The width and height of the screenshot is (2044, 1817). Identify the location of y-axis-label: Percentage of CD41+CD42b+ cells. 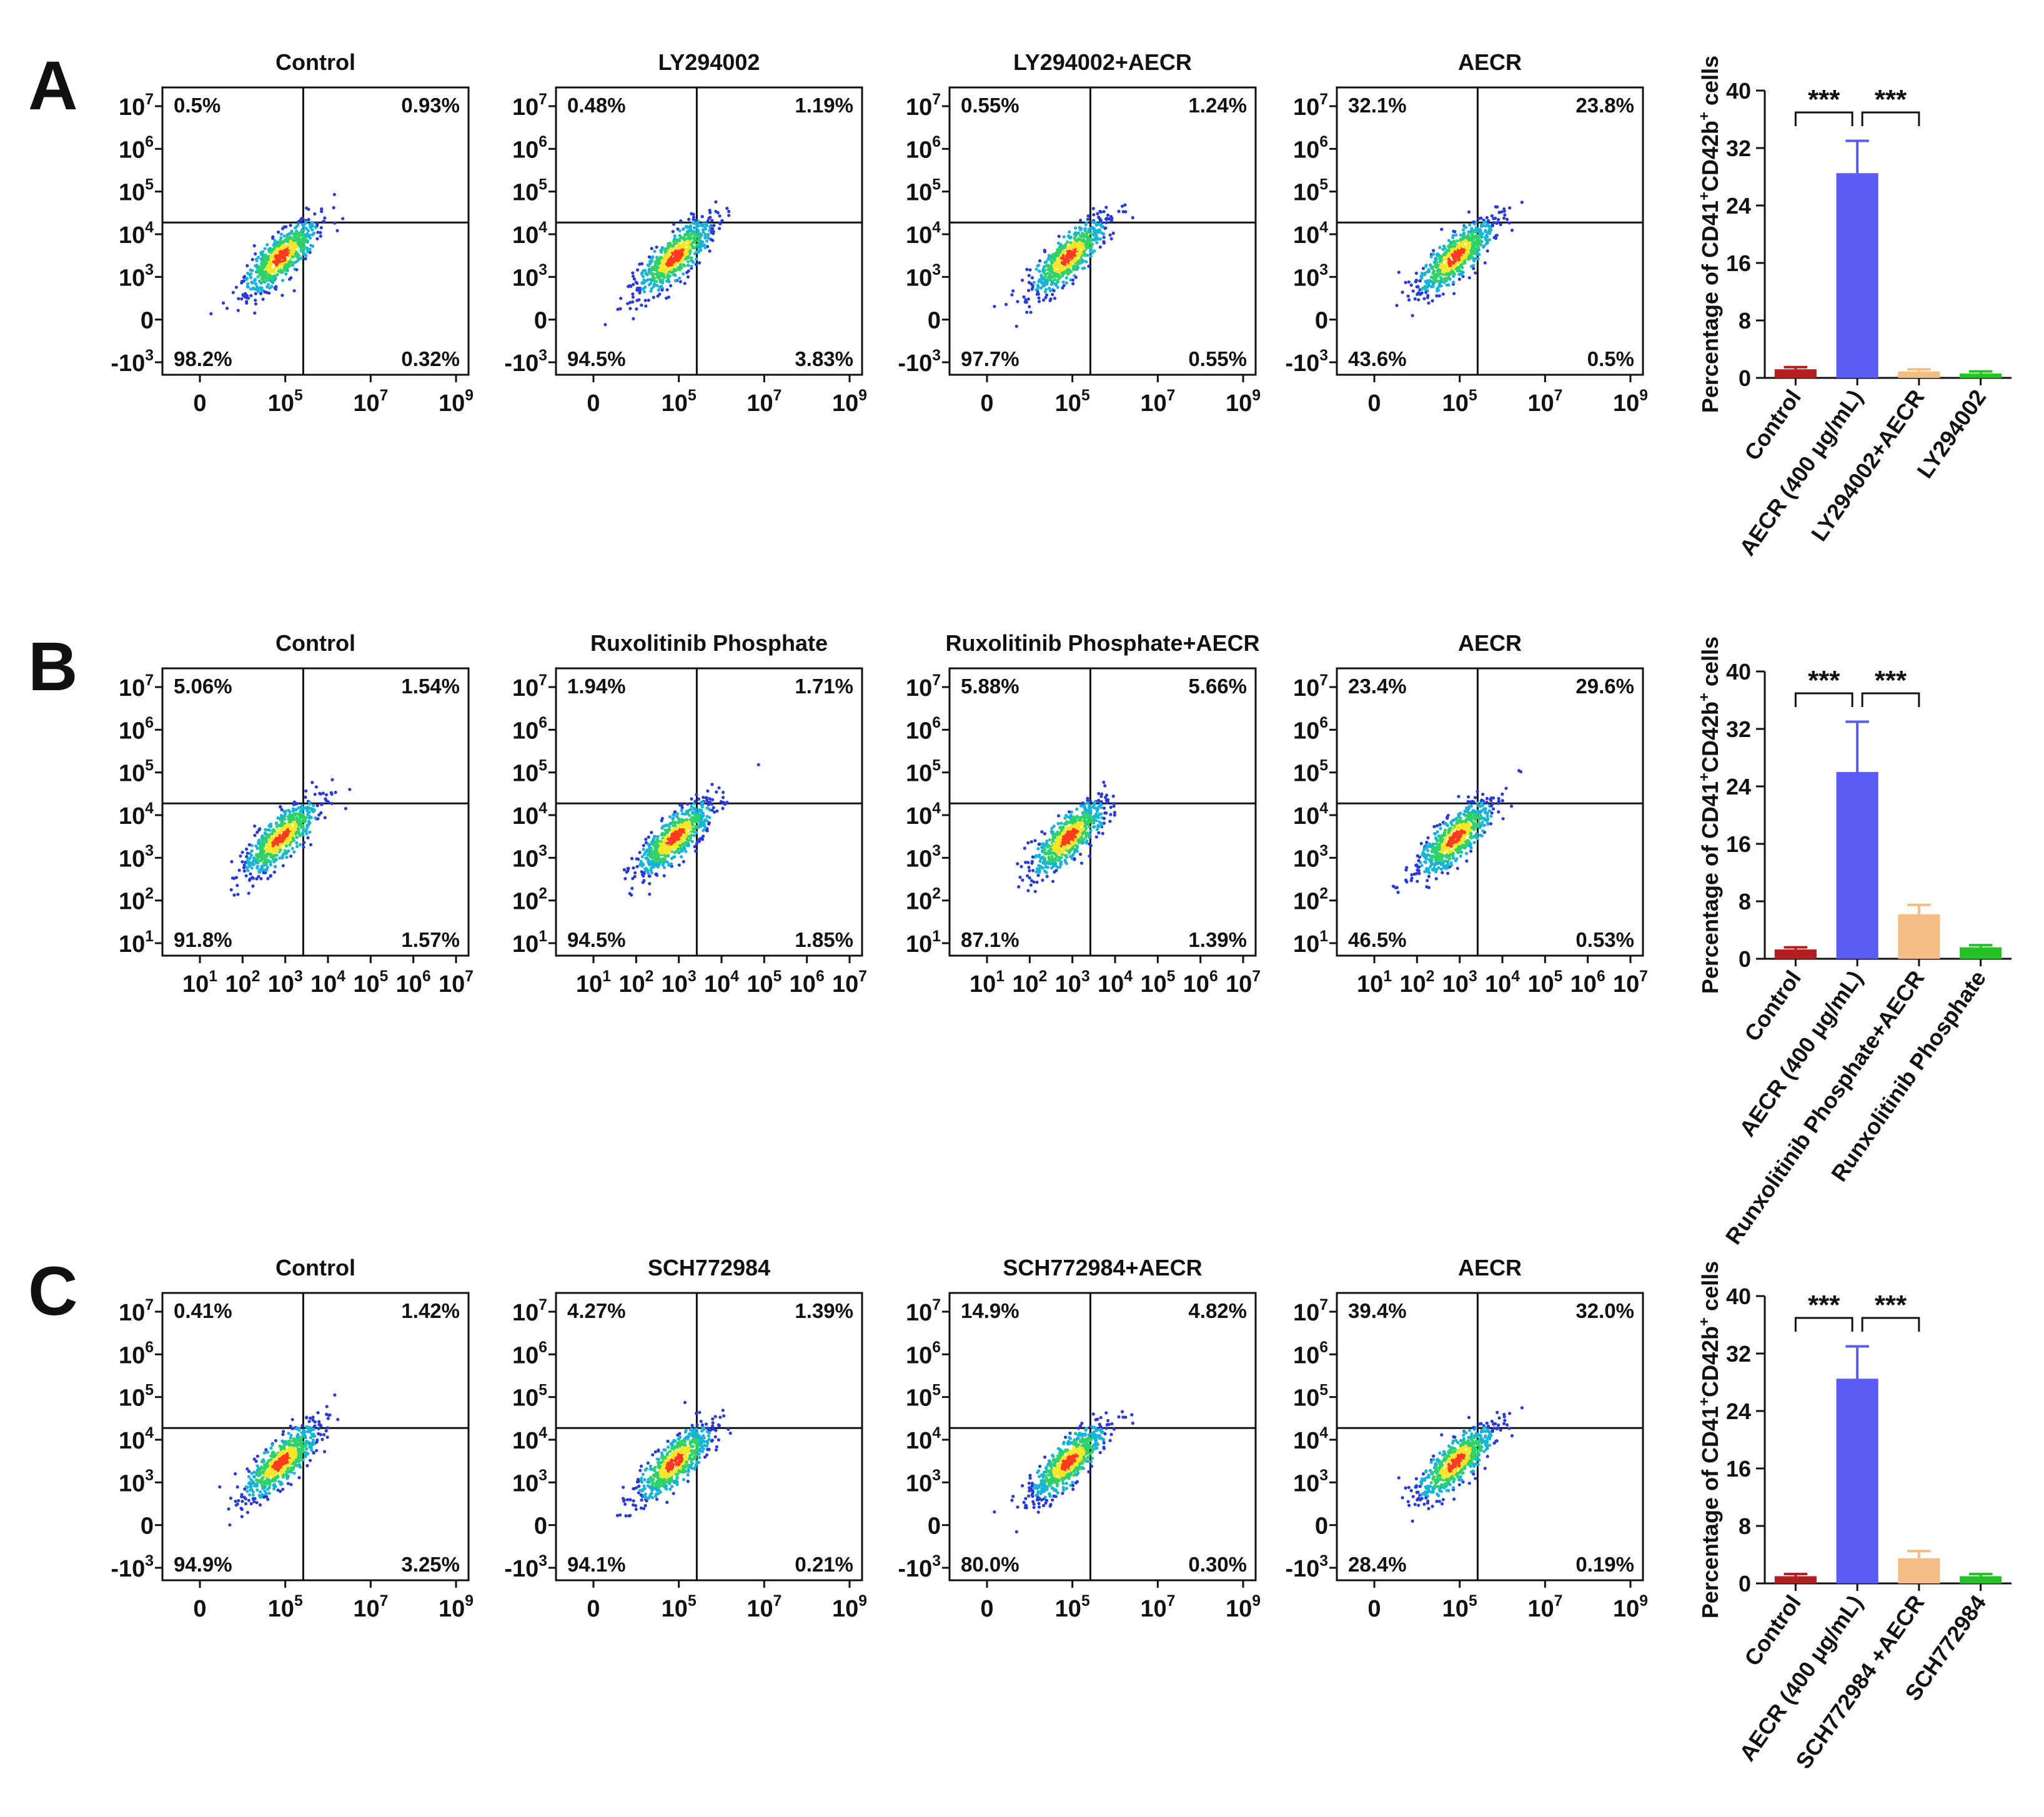
(1709, 234).